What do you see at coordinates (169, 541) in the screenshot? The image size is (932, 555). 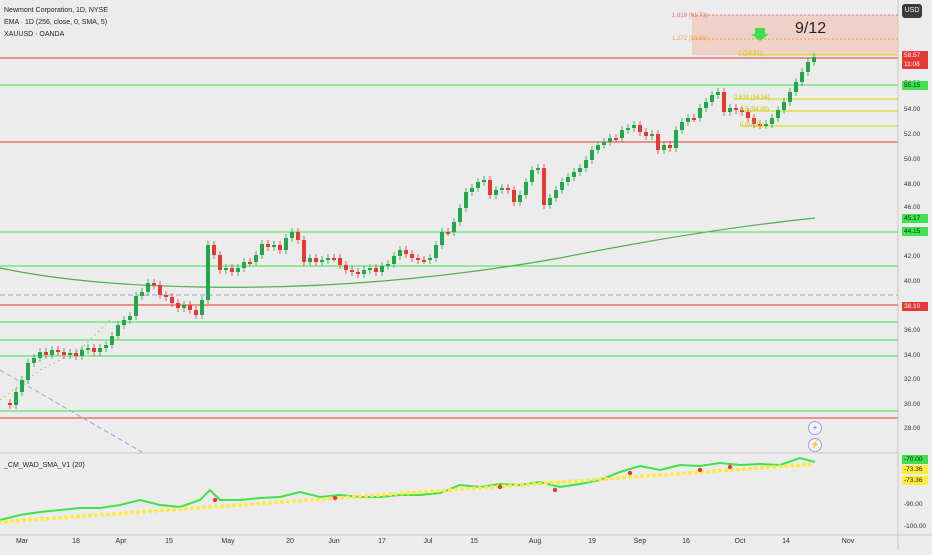 I see `date-axis-label: 15` at bounding box center [169, 541].